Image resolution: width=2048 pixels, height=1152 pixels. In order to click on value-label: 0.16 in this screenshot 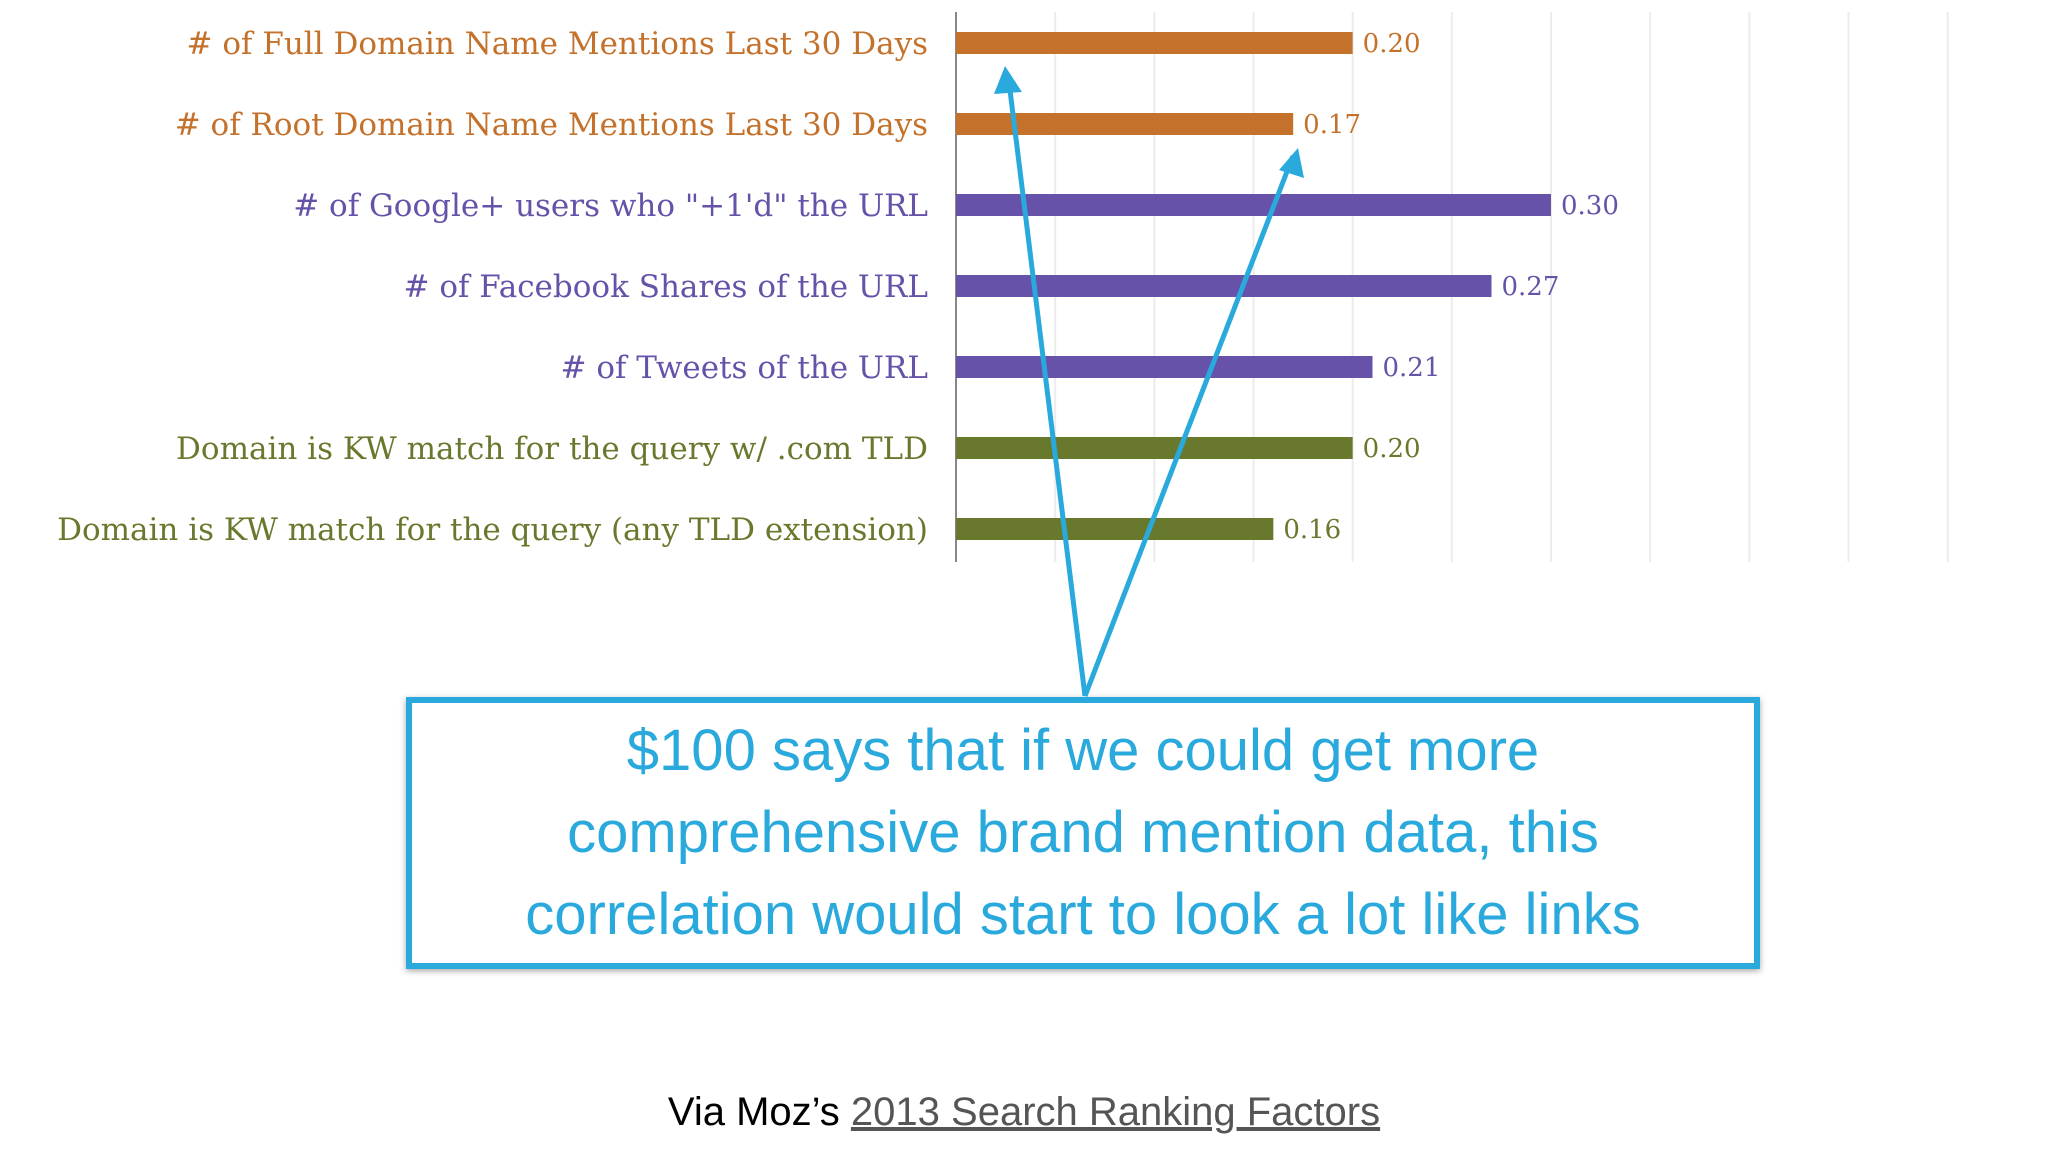, I will do `click(1312, 530)`.